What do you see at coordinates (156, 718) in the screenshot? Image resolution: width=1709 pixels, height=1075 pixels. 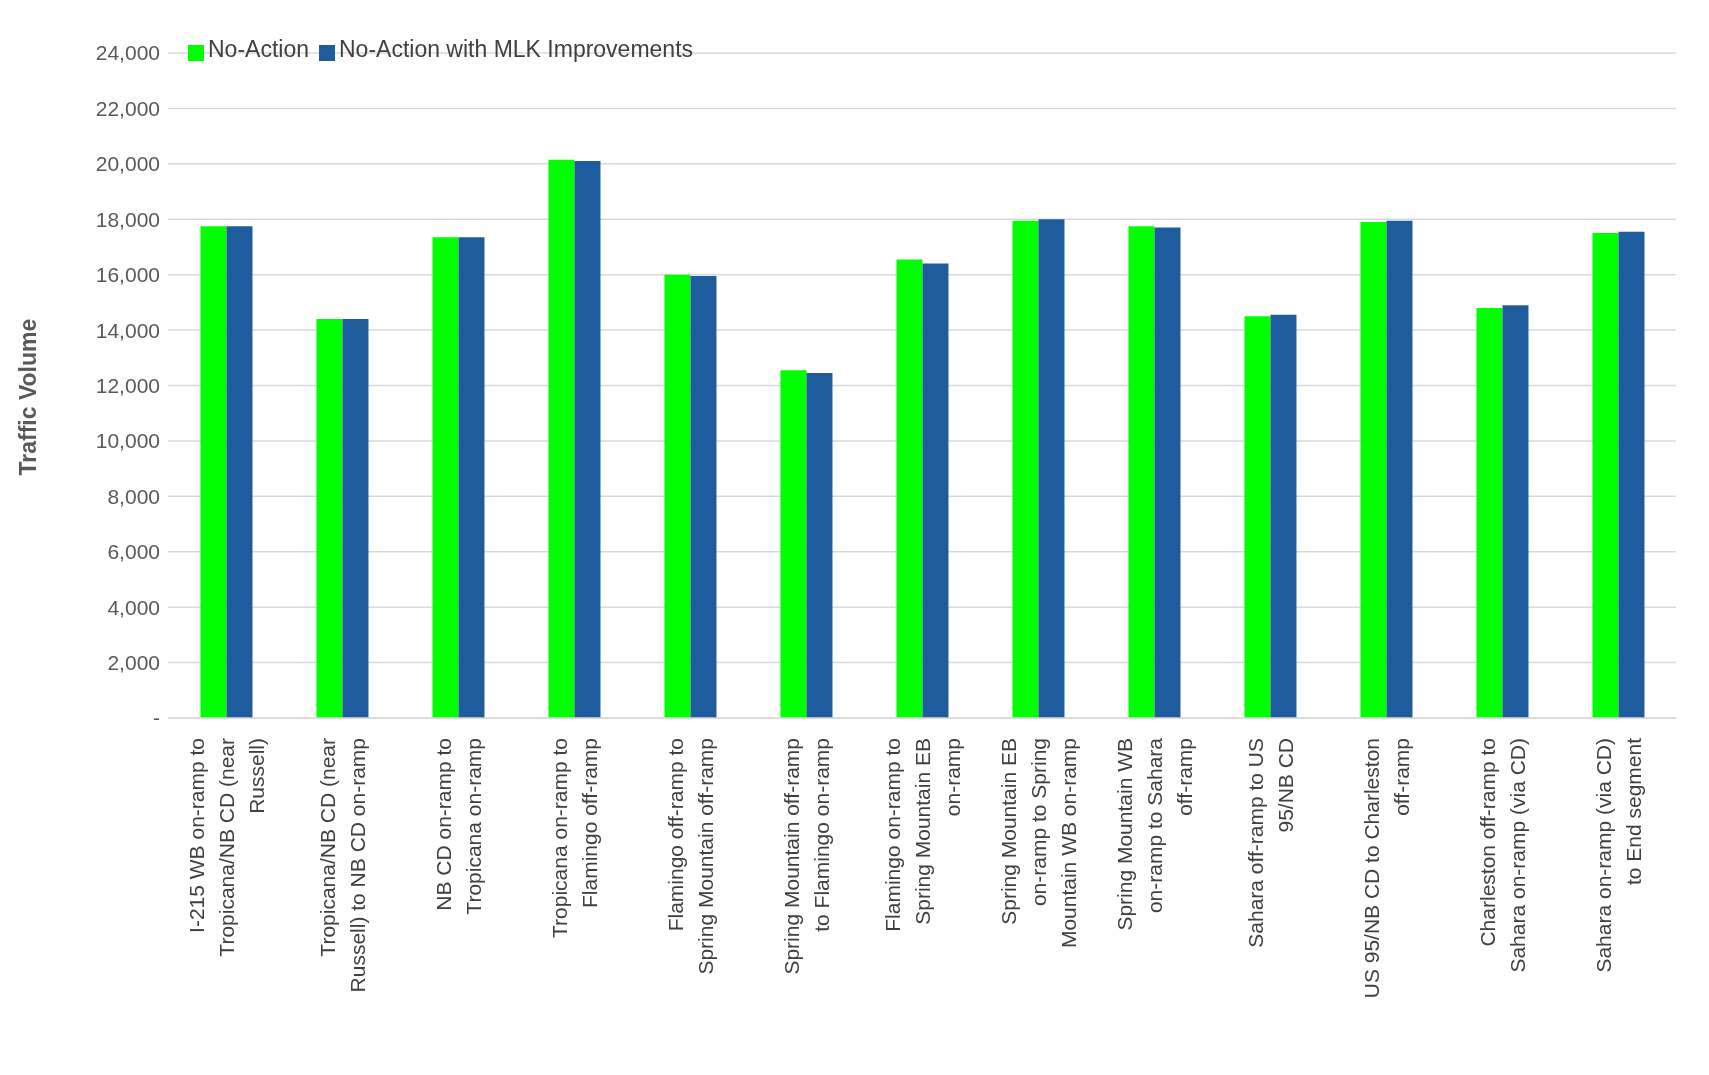 I see `y-tick-label: -` at bounding box center [156, 718].